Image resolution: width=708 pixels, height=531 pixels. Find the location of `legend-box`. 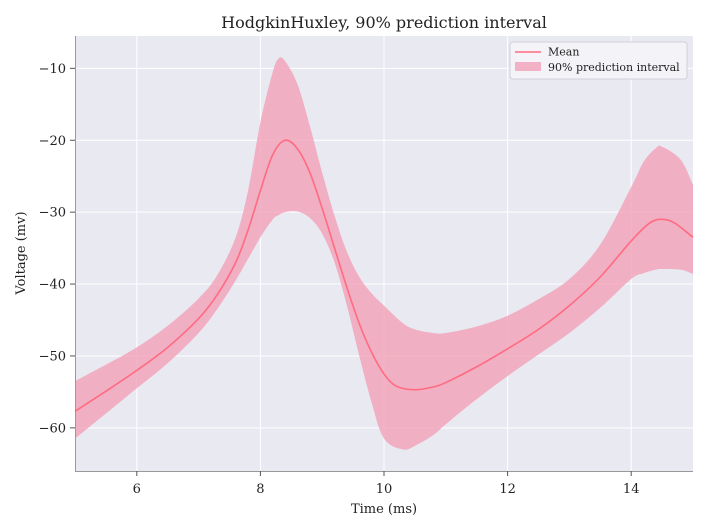

legend-box is located at coordinates (598, 60).